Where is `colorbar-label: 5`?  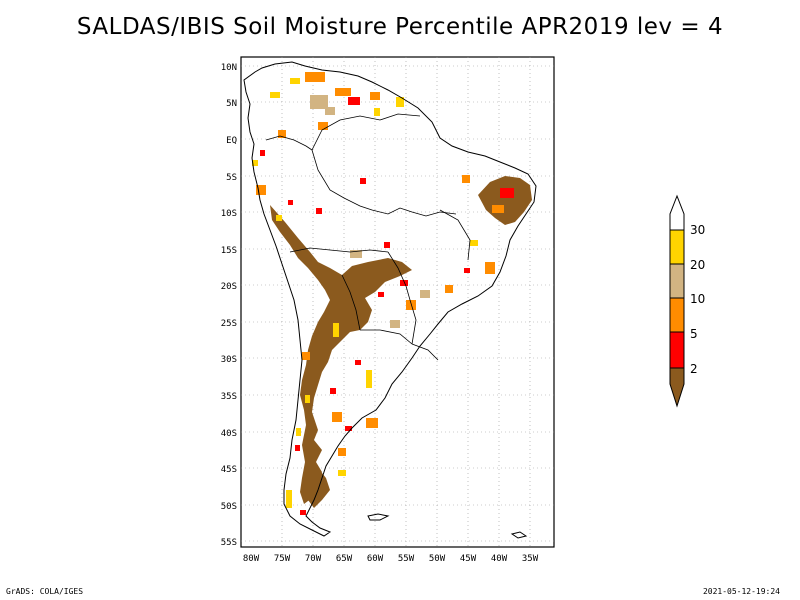 colorbar-label: 5 is located at coordinates (694, 334).